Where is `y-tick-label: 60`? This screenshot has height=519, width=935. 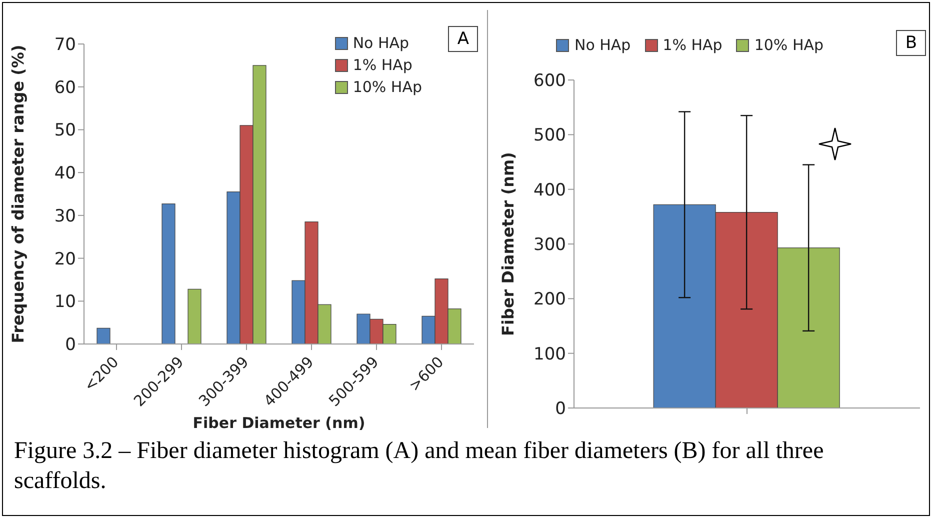 y-tick-label: 60 is located at coordinates (65, 88).